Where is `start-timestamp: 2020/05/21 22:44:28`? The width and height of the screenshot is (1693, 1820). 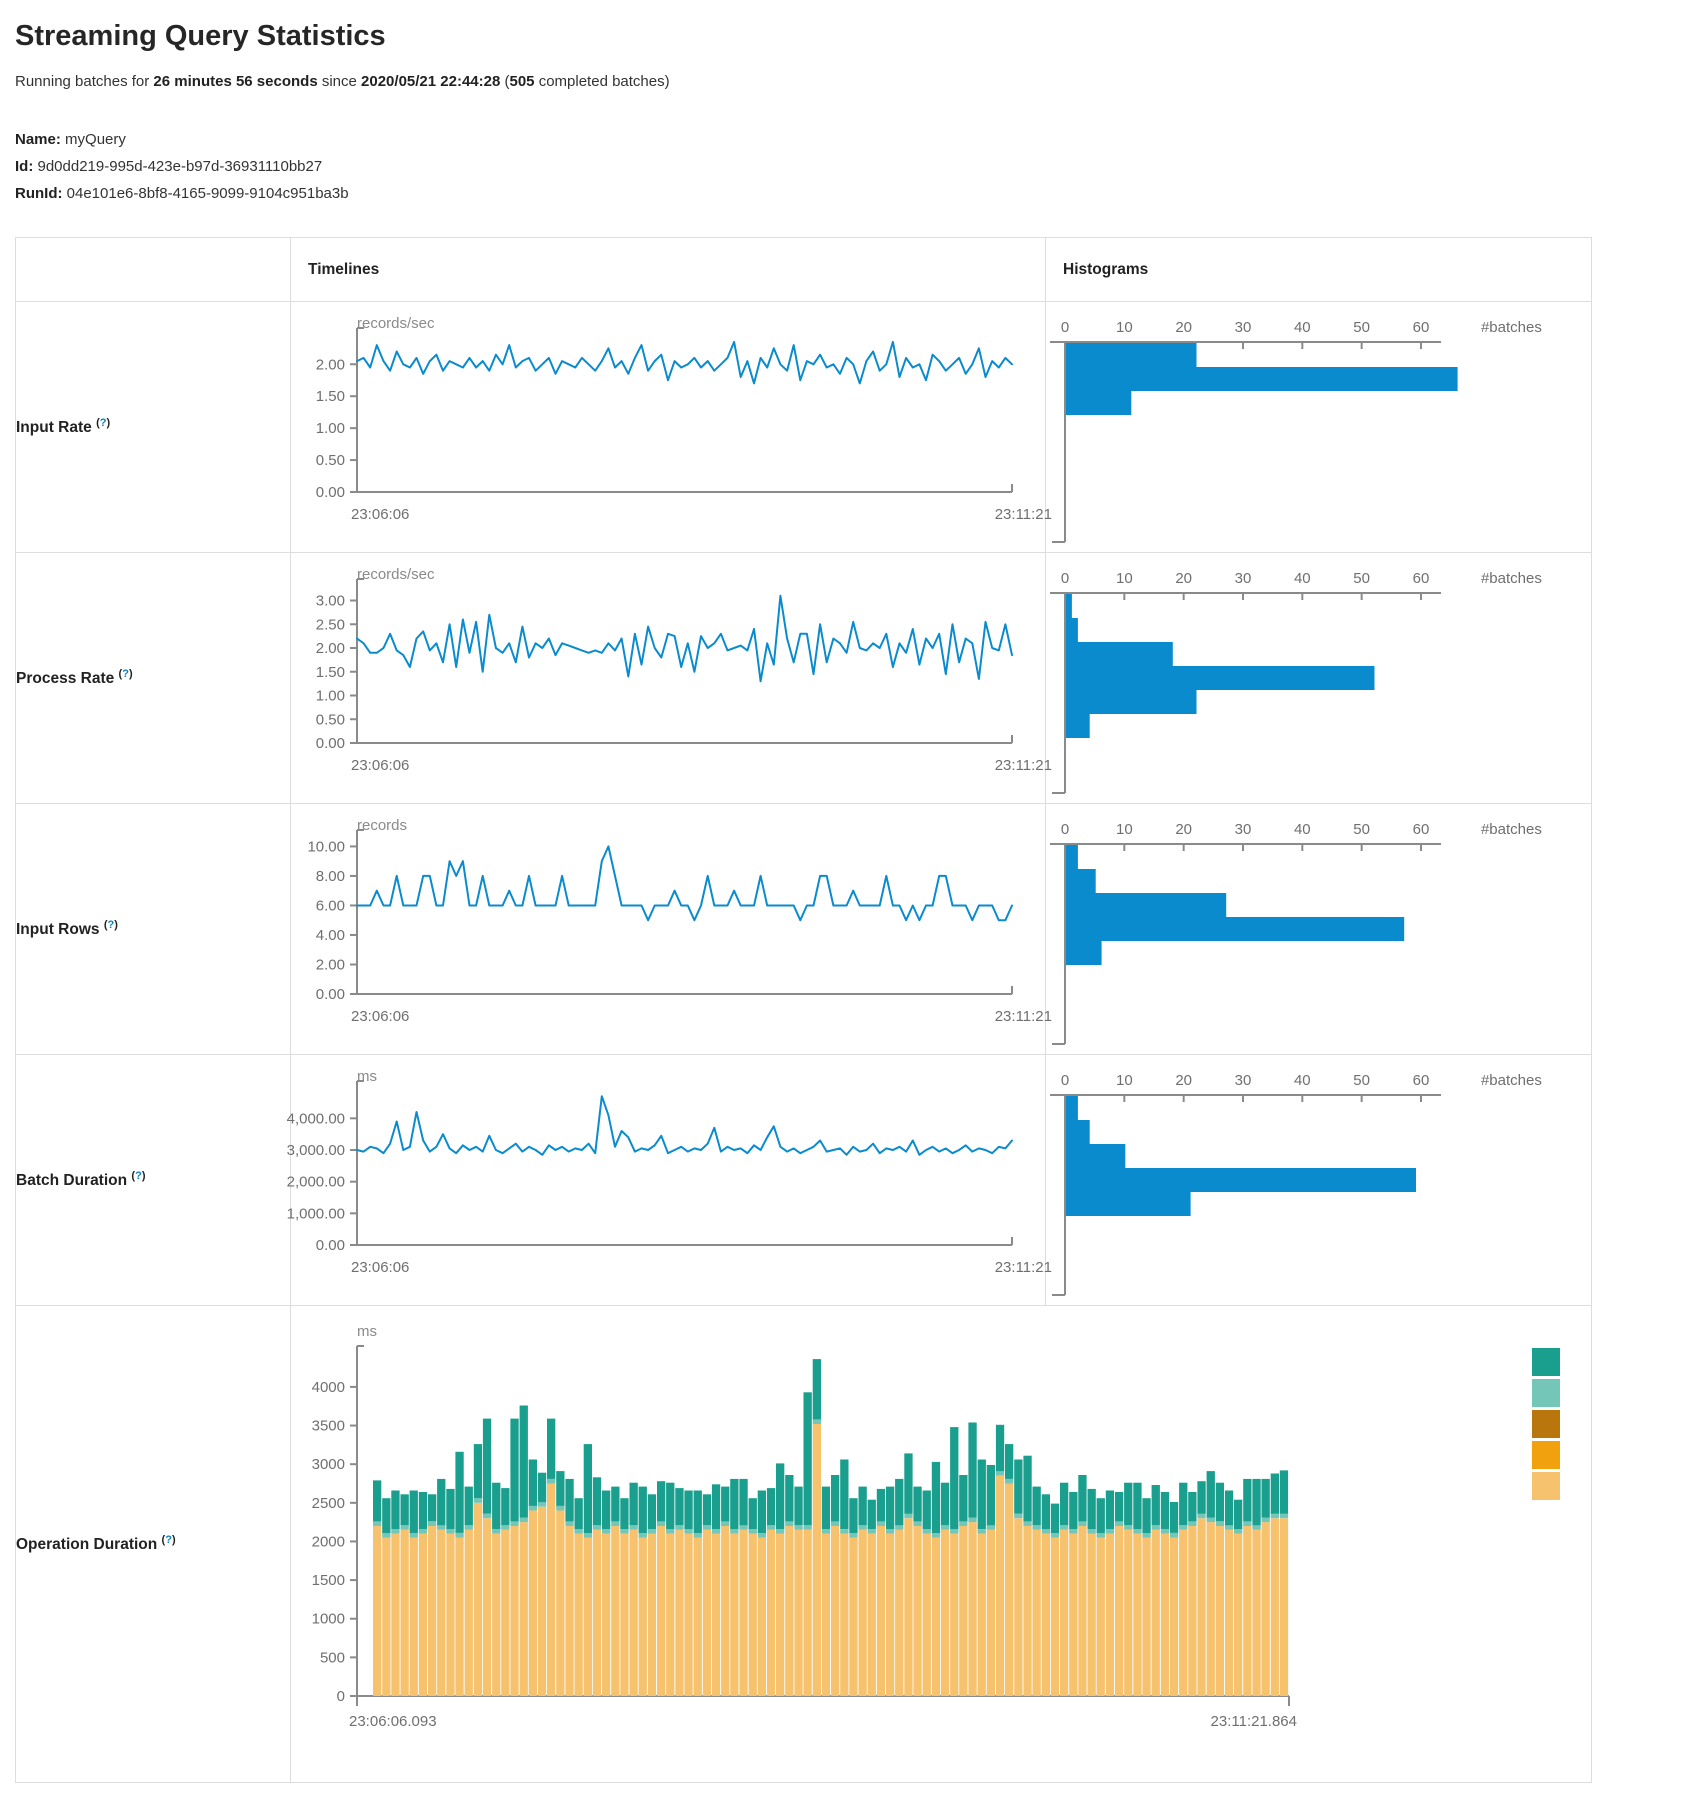
start-timestamp: 2020/05/21 22:44:28 is located at coordinates (431, 81).